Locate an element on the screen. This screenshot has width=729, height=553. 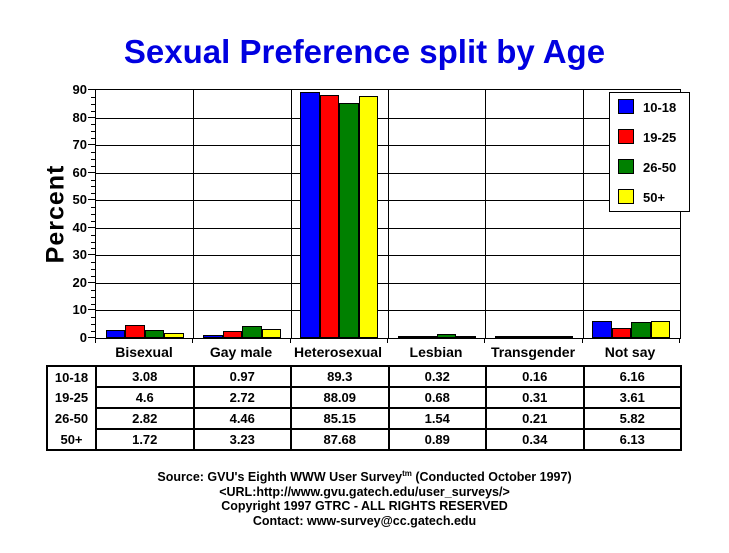
table-cell-50plus-transgender: 0.34 is located at coordinates (535, 439).